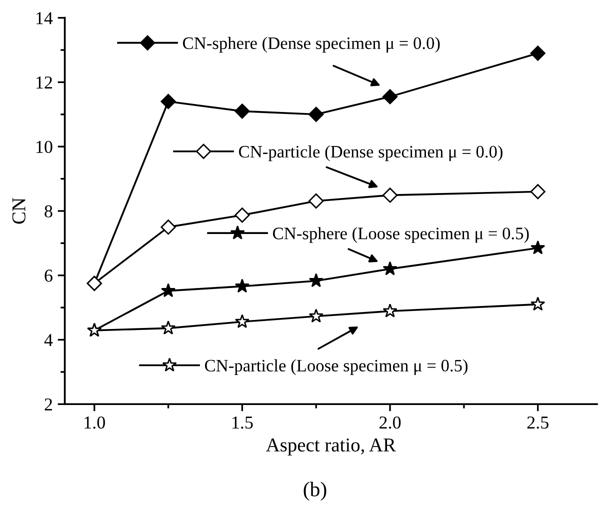 The image size is (600, 509). Describe the element at coordinates (48, 211) in the screenshot. I see `y-tick-label: 8` at that location.